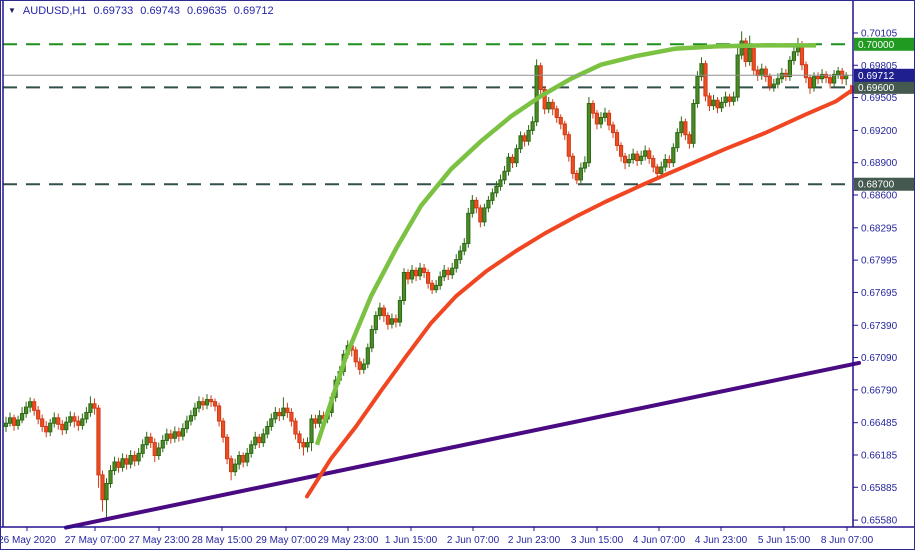 This screenshot has height=550, width=915. What do you see at coordinates (847, 540) in the screenshot?
I see `x-tick-label: 8 Jun 07:00` at bounding box center [847, 540].